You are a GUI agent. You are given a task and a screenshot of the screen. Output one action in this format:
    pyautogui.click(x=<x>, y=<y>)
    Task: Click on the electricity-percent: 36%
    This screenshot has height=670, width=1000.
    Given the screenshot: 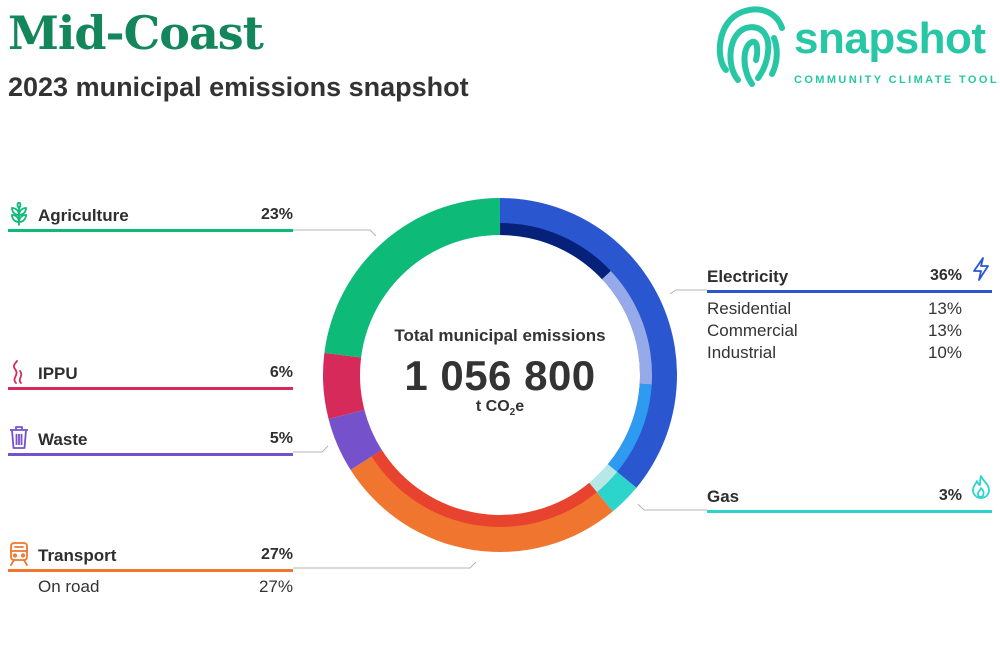 What is the action you would take?
    pyautogui.click(x=945, y=275)
    